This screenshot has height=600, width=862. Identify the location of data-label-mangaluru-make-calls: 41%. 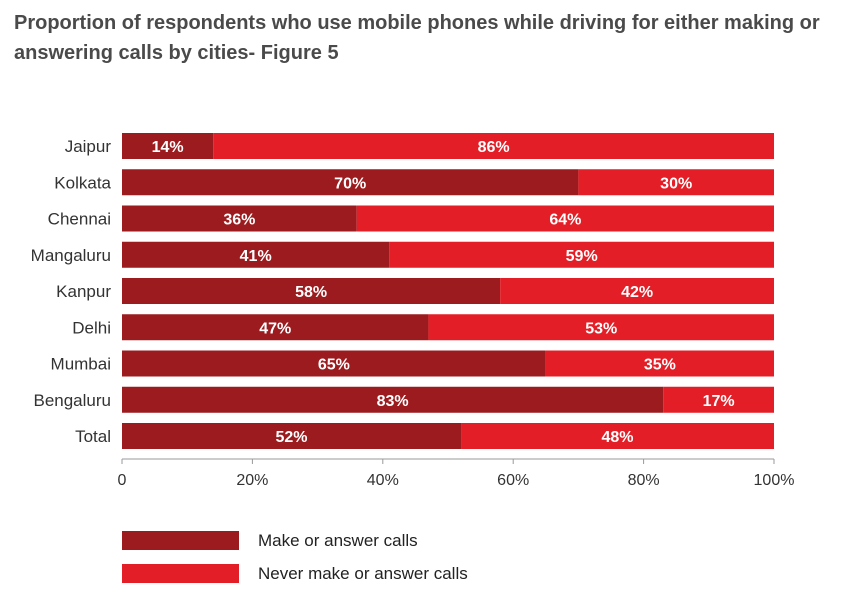
(256, 256).